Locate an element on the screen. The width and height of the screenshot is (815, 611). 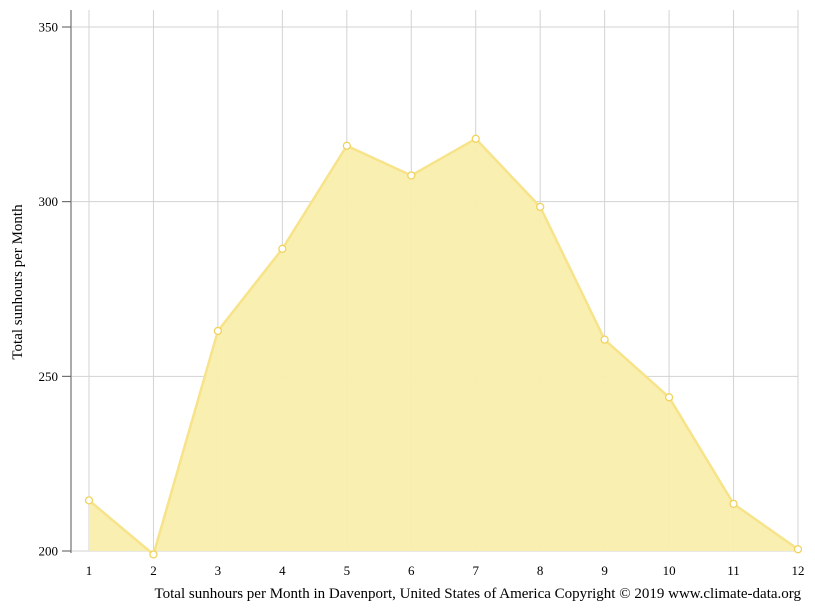
x-tick-label: 5 is located at coordinates (347, 570).